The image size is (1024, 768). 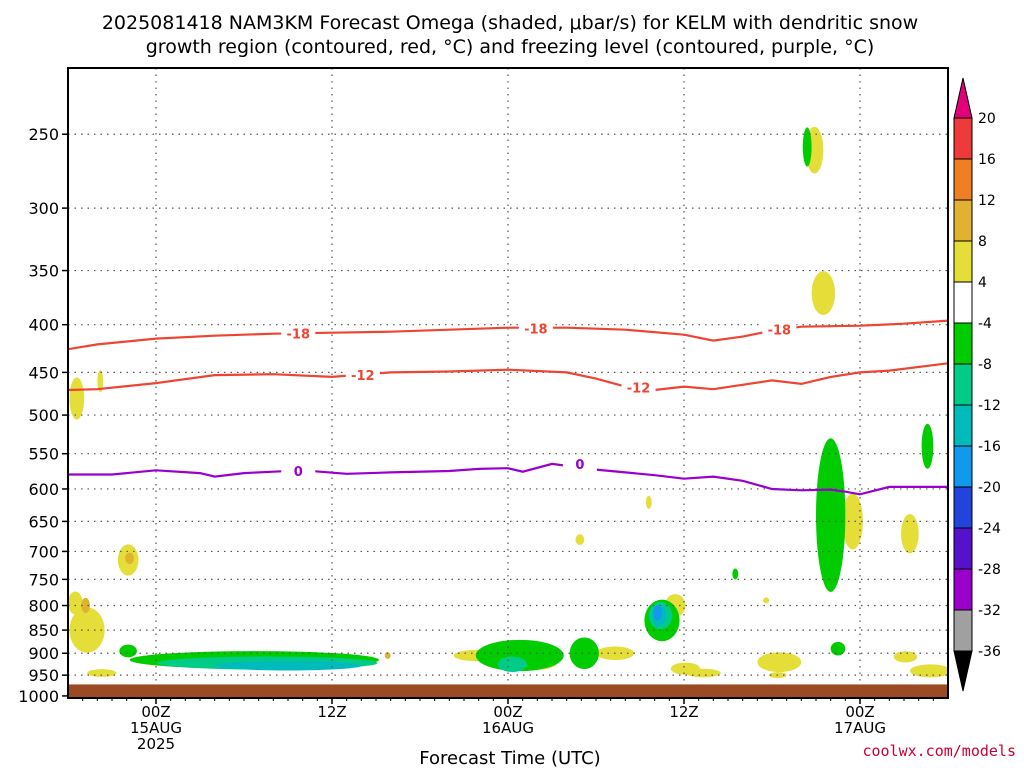 I want to click on colorbar-label: -8, so click(x=985, y=365).